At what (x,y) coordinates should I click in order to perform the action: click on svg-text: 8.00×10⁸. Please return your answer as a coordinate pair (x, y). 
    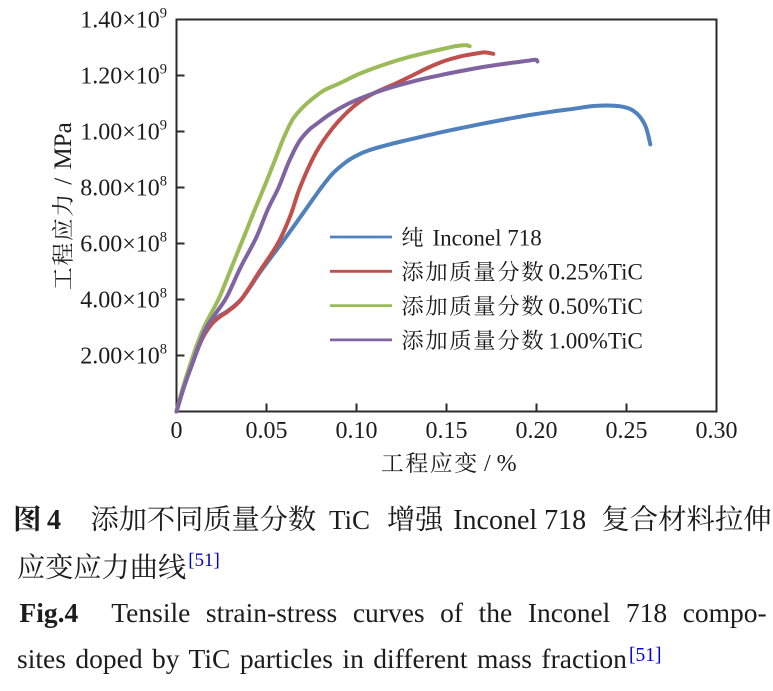
    Looking at the image, I should click on (123, 188).